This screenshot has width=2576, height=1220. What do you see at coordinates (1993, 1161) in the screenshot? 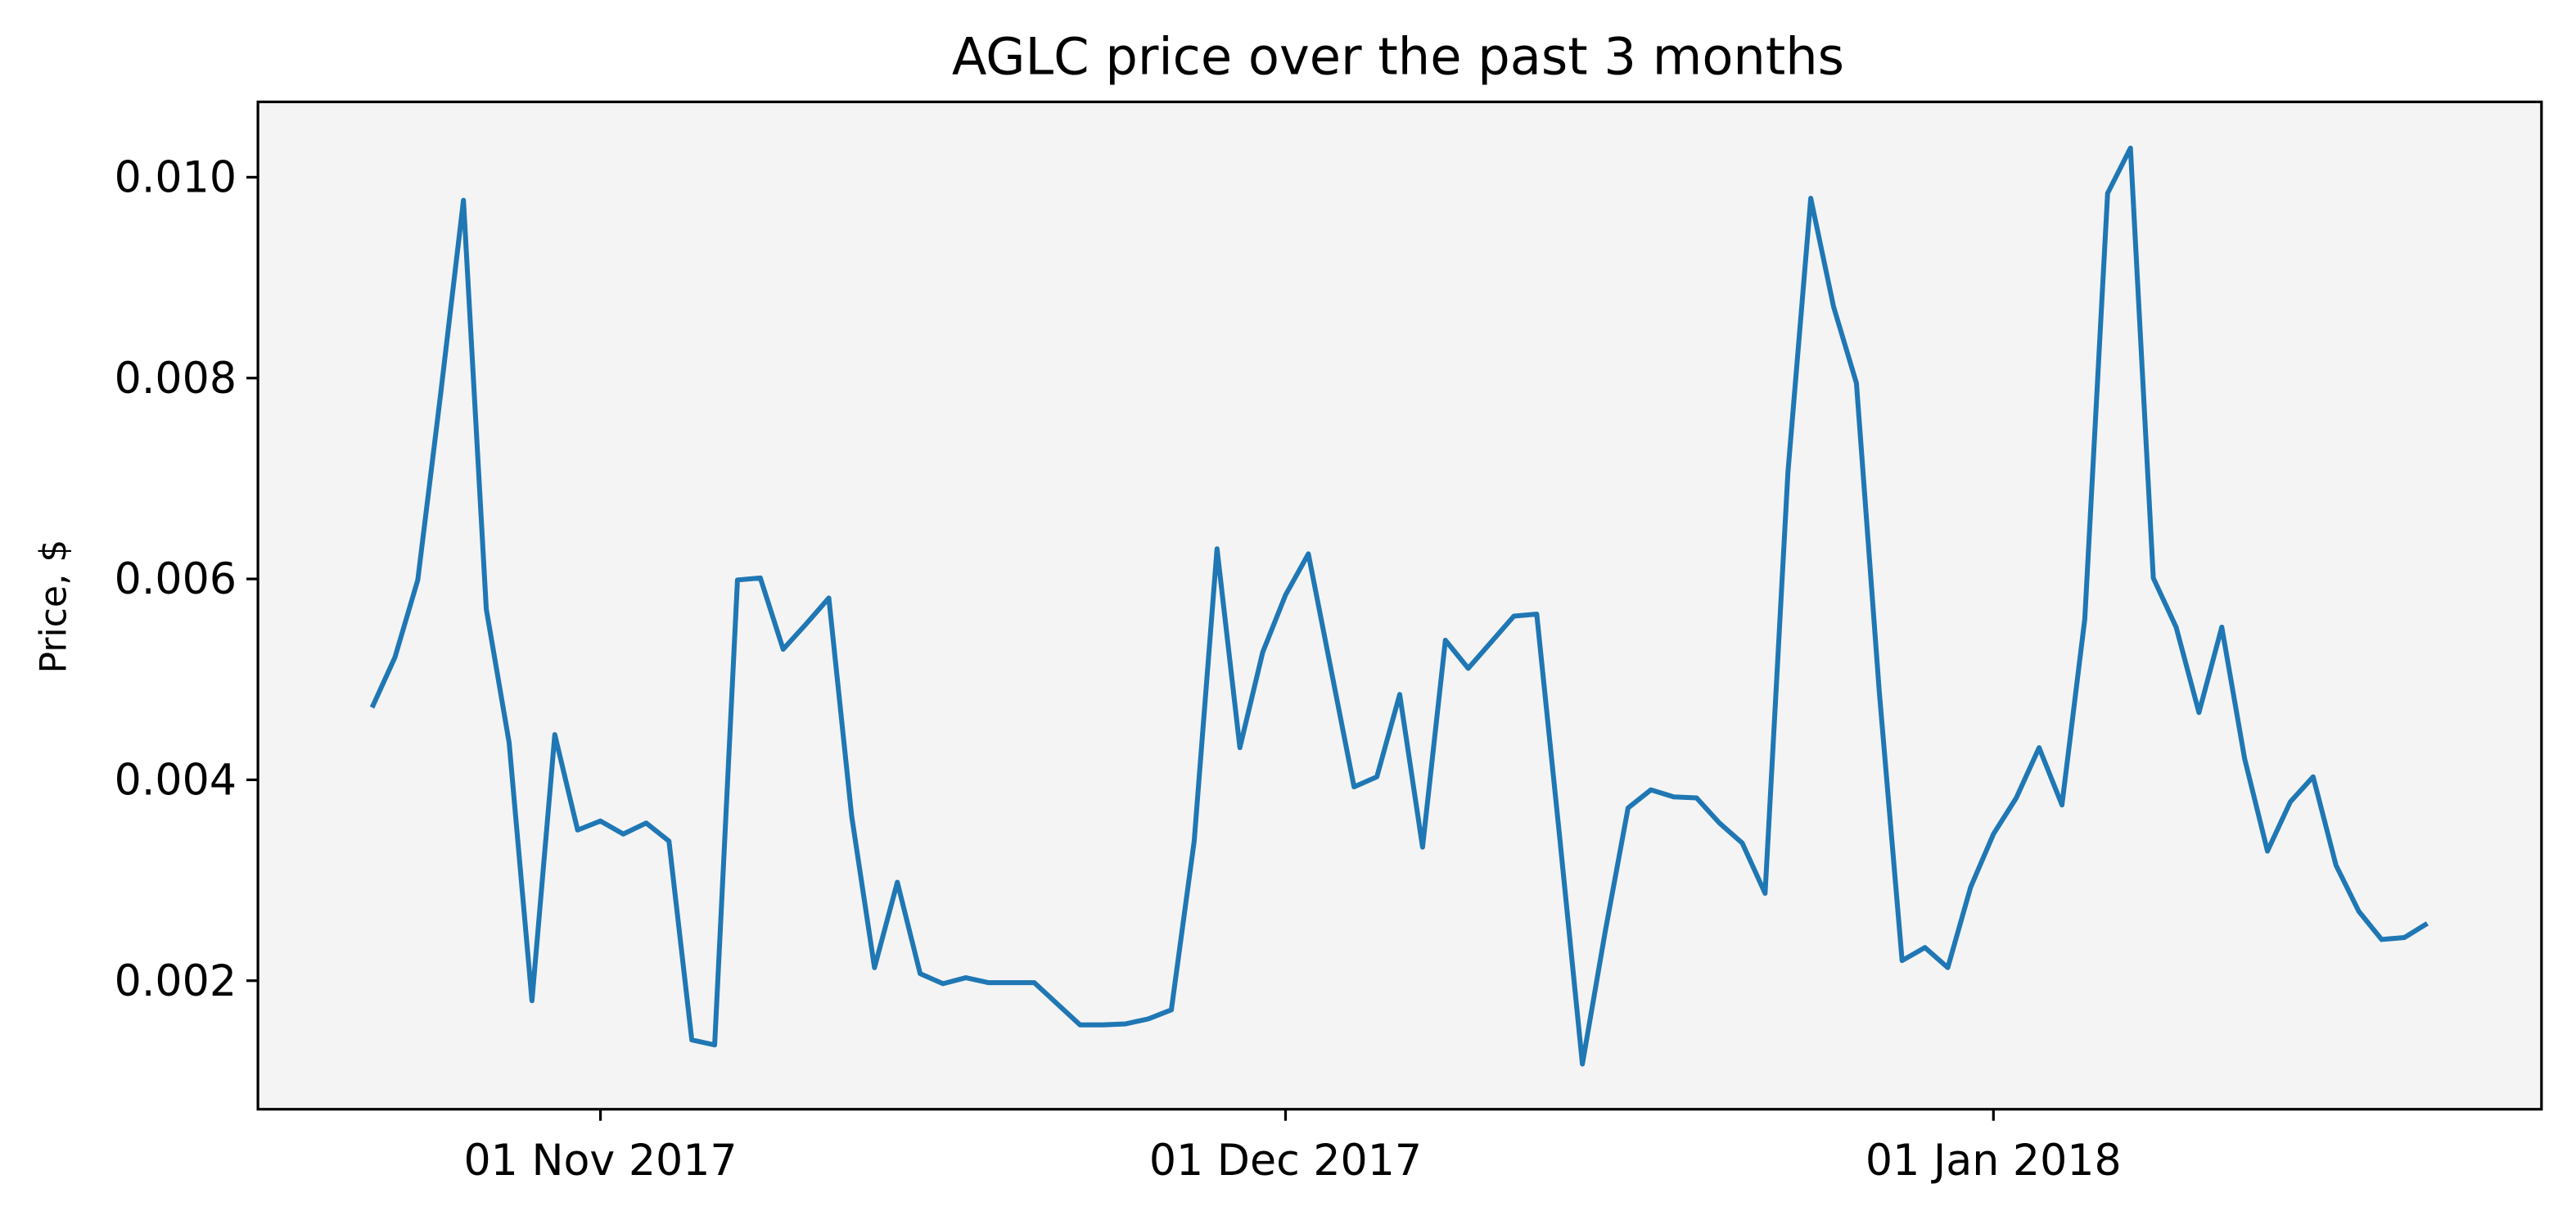
I see `x-tick-label: 01 Jan 2018` at bounding box center [1993, 1161].